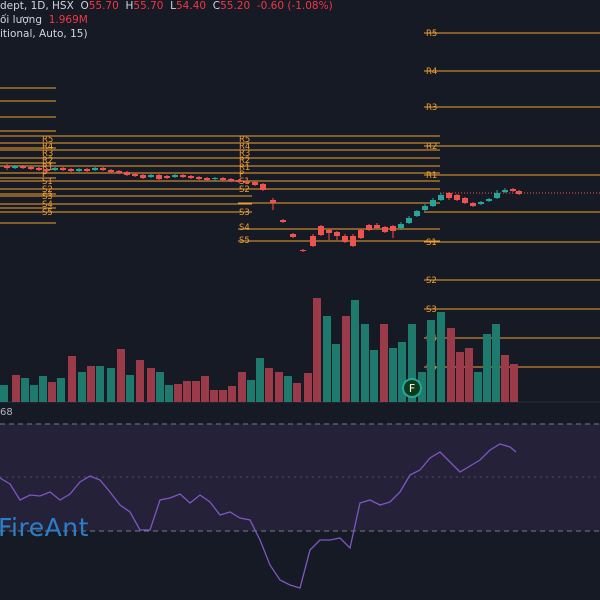 This screenshot has height=600, width=600. What do you see at coordinates (47, 190) in the screenshot?
I see `pivot-label-g1: S2` at bounding box center [47, 190].